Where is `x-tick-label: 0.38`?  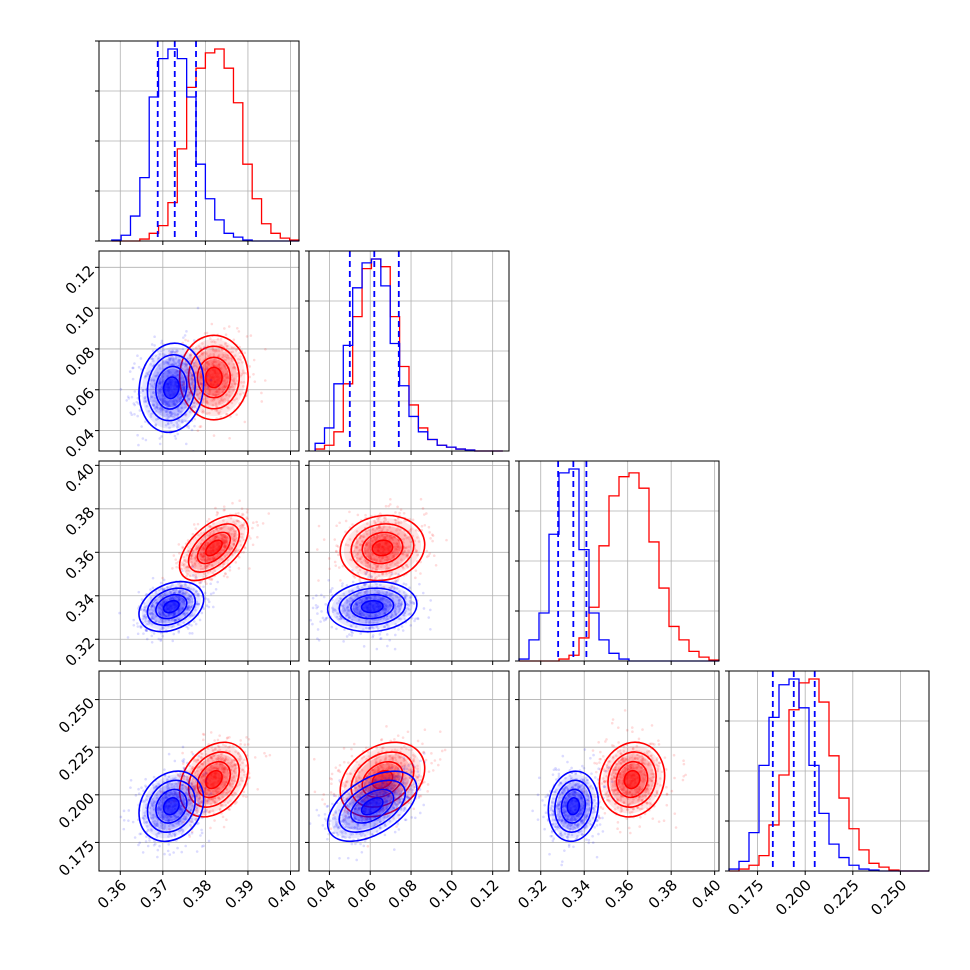
x-tick-label: 0.38 is located at coordinates (197, 894).